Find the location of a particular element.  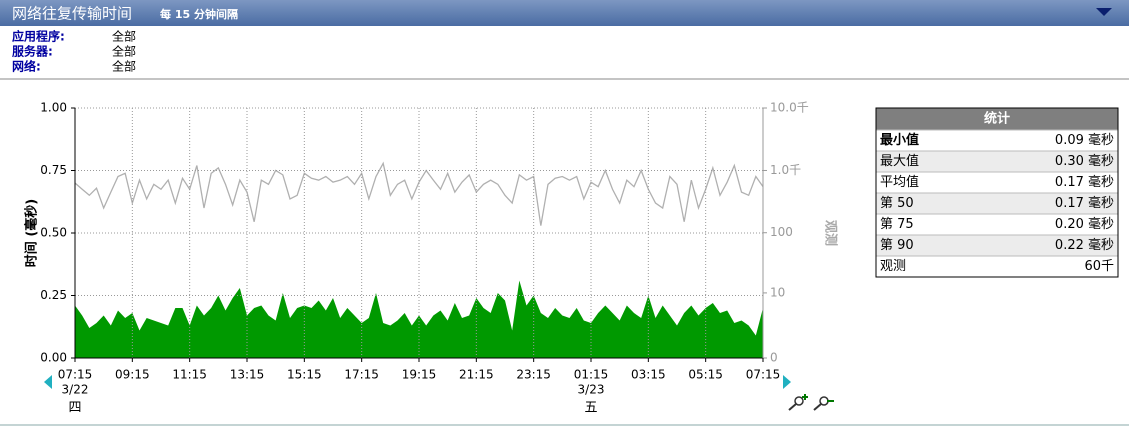

stats-label: 观测 is located at coordinates (893, 266).